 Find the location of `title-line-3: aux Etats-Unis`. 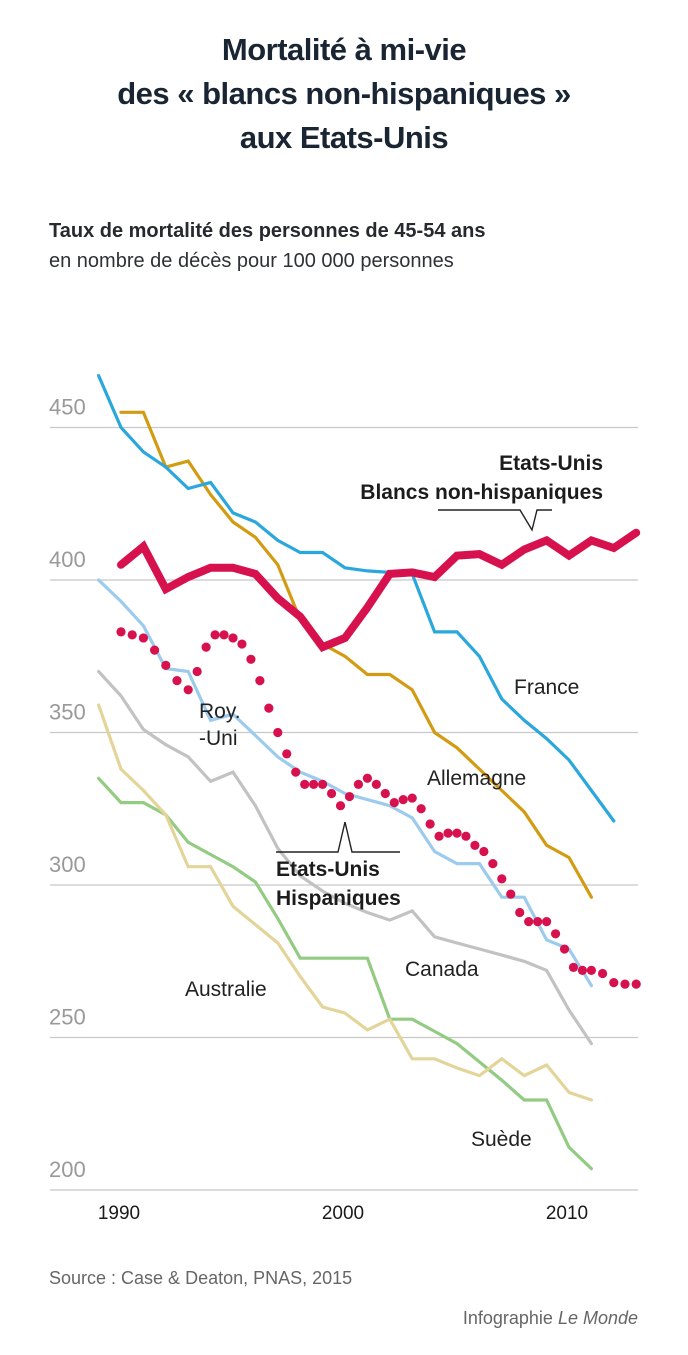

title-line-3: aux Etats-Unis is located at coordinates (344, 137).